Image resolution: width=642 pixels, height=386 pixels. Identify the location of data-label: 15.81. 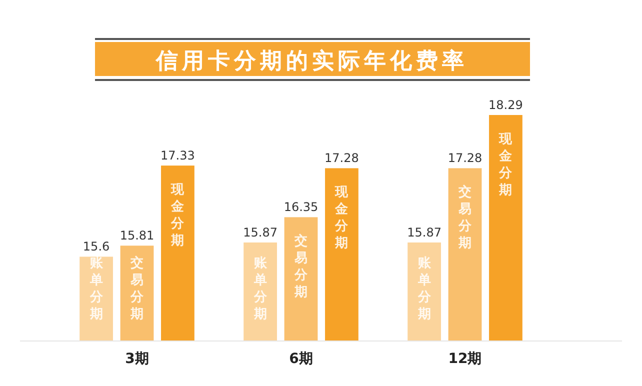
(137, 235).